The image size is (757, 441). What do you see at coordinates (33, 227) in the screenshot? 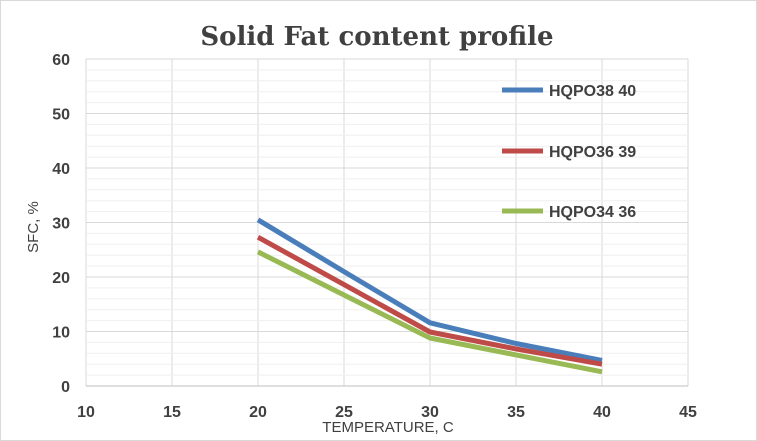
I see `y-axis-label: SFC, %` at bounding box center [33, 227].